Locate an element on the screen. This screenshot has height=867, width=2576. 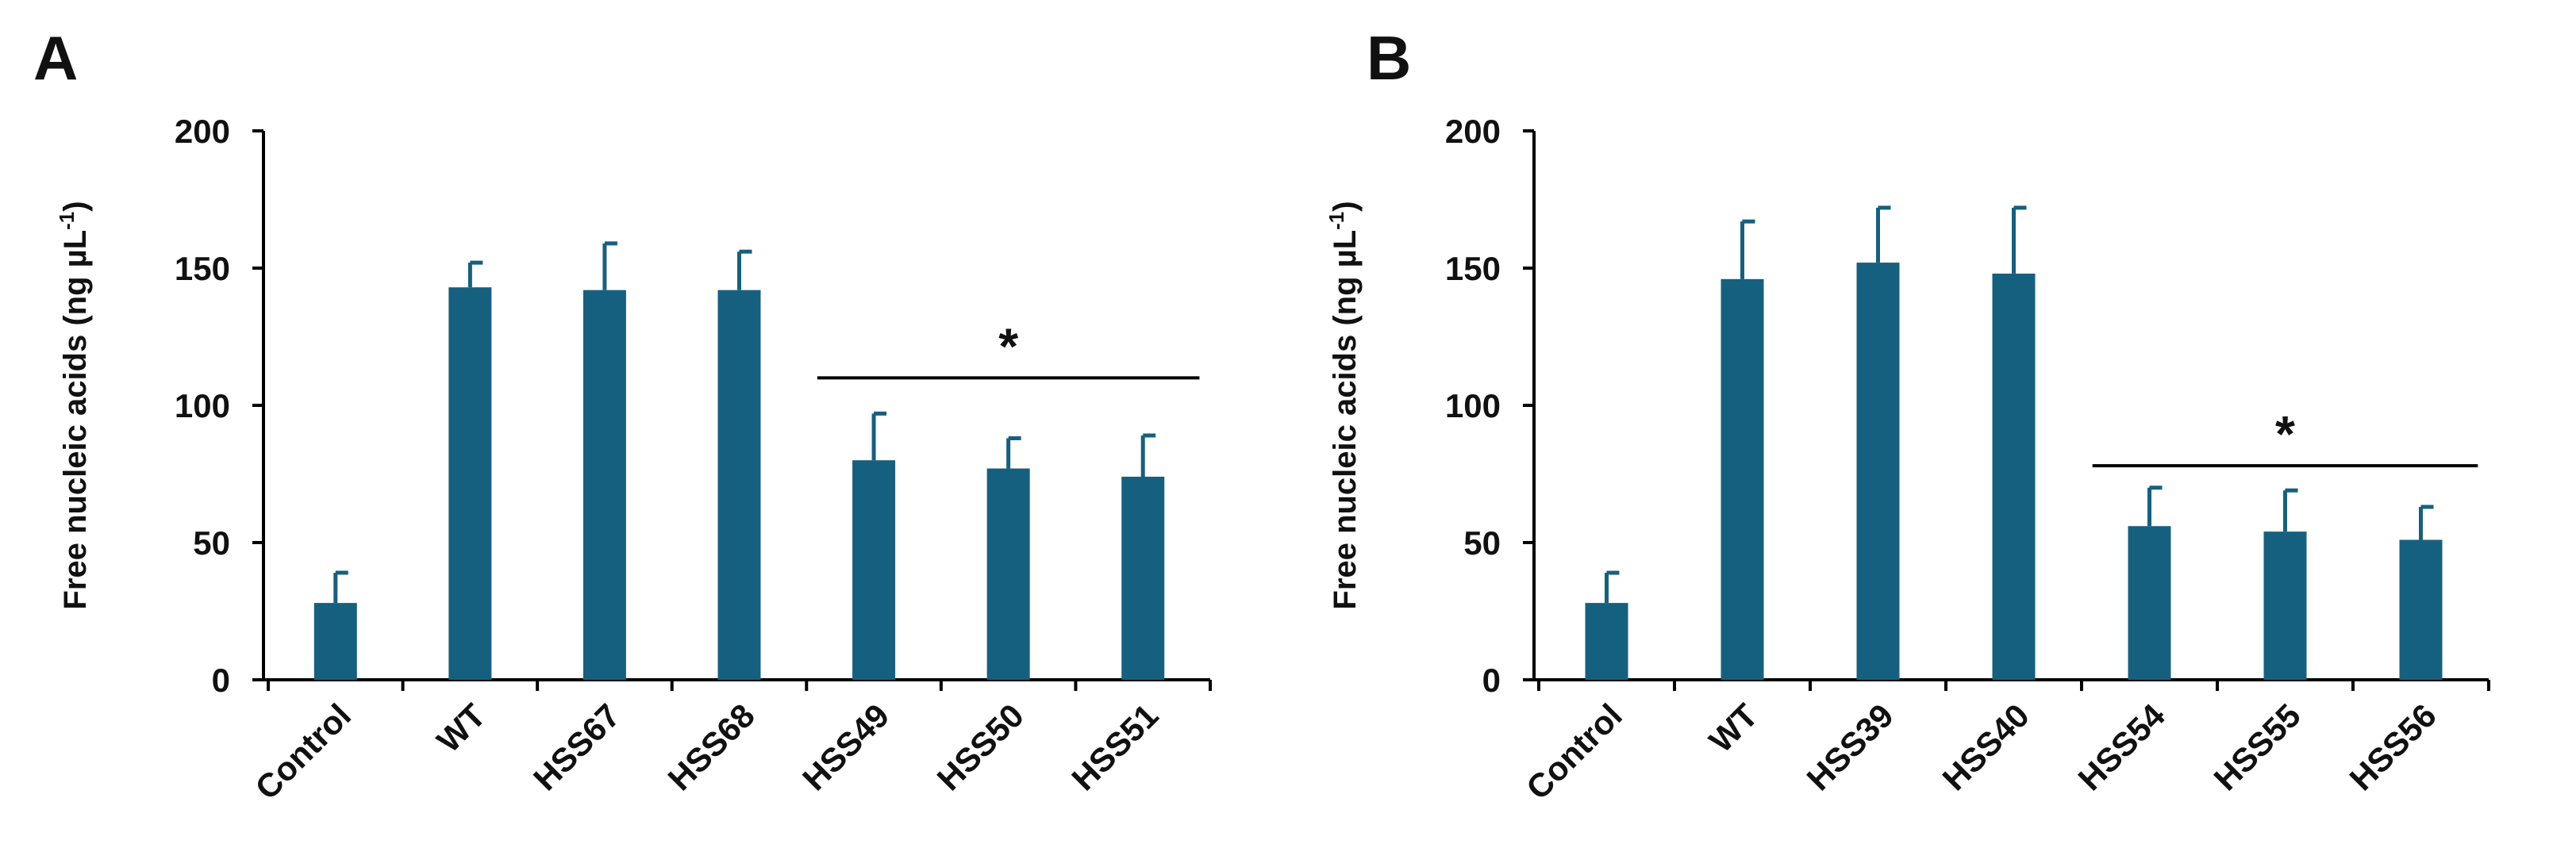
x-tick-label: HSS51 is located at coordinates (1114, 746).